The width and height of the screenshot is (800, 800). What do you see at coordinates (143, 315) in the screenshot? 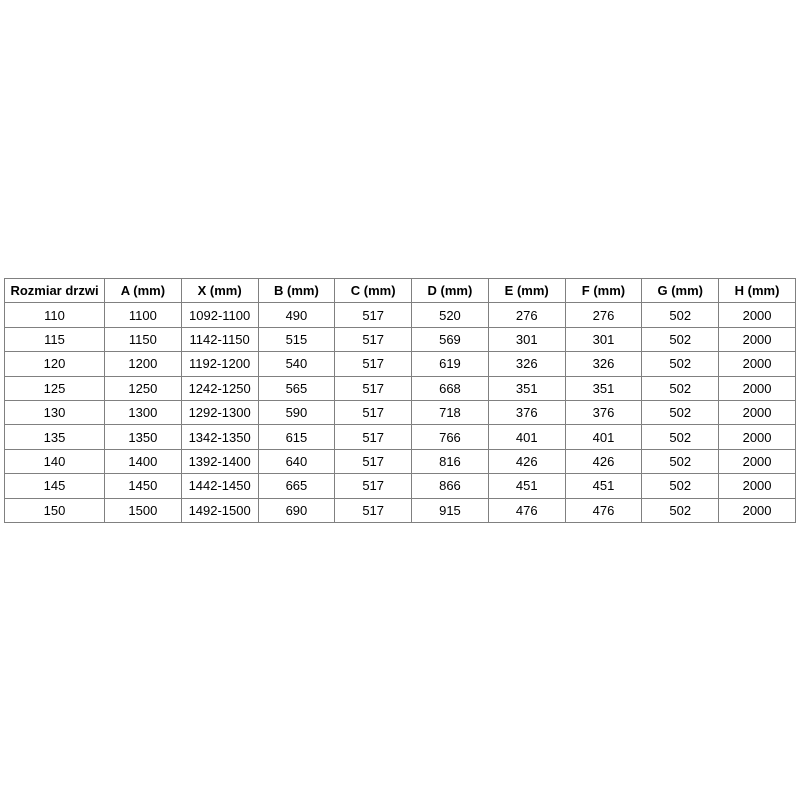
I see `table-cell: 1100` at bounding box center [143, 315].